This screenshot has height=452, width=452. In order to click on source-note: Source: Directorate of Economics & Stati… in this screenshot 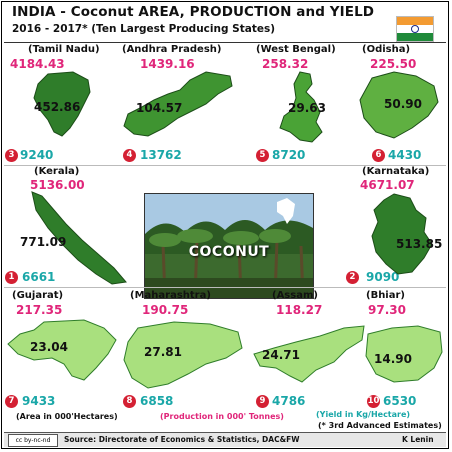, I will do `click(182, 439)`.